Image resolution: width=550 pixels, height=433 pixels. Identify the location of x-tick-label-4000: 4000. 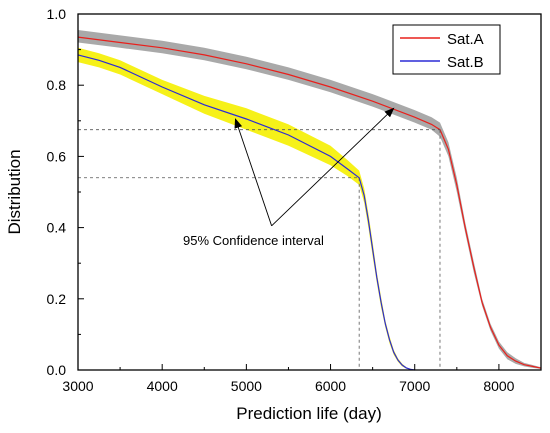
(162, 386).